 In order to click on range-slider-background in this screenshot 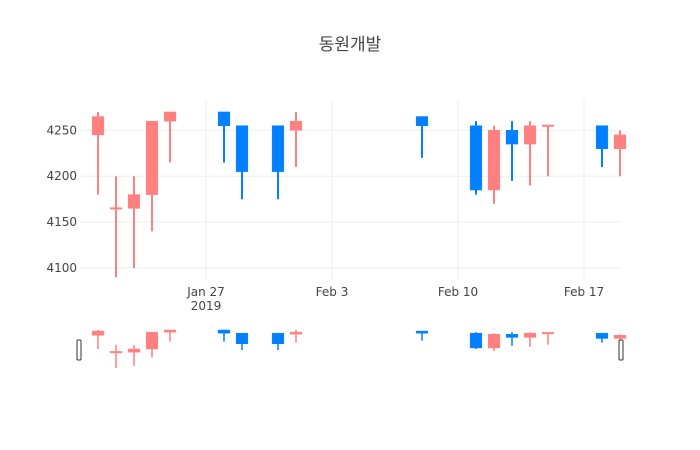, I will do `click(350, 349)`.